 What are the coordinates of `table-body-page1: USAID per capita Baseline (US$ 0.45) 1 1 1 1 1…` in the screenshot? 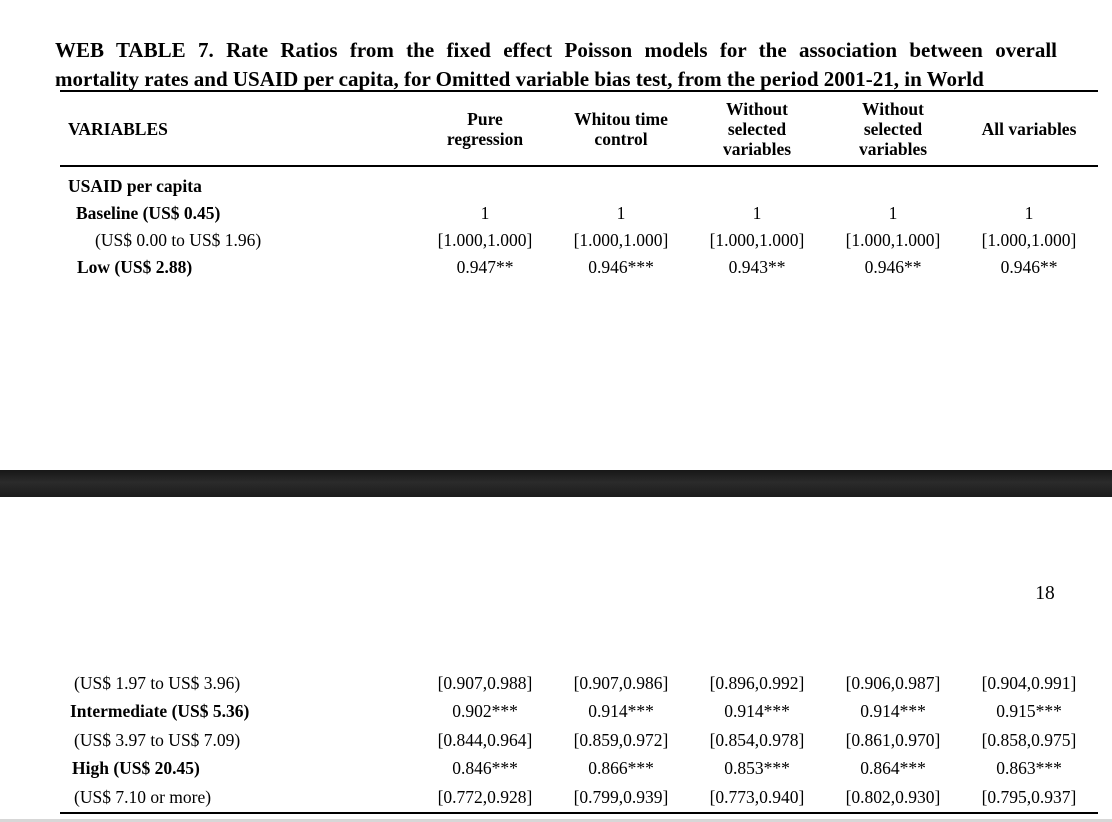 It's located at (579, 224).